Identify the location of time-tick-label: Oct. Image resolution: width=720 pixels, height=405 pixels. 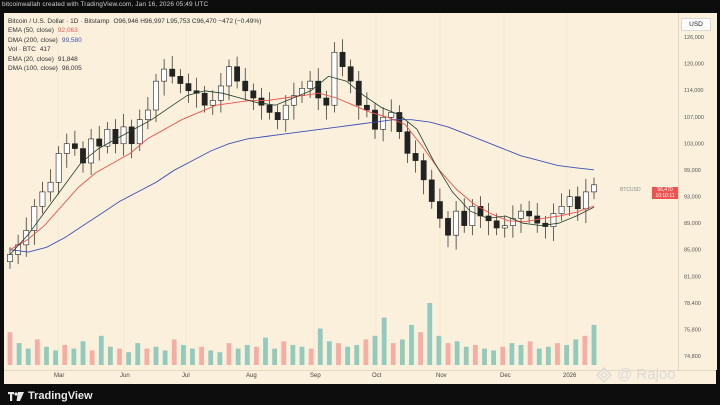
(377, 376).